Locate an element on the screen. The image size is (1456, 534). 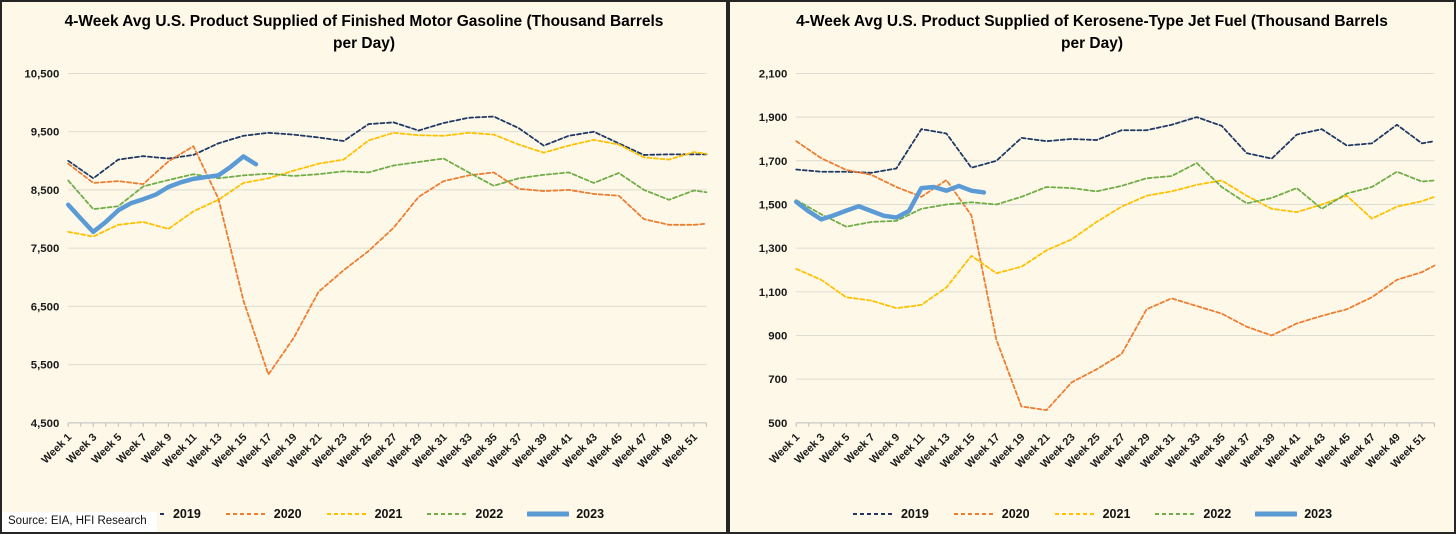
jetfuel-chart-legend: 2019 2020 2021 2022 2023 is located at coordinates (1092, 514).